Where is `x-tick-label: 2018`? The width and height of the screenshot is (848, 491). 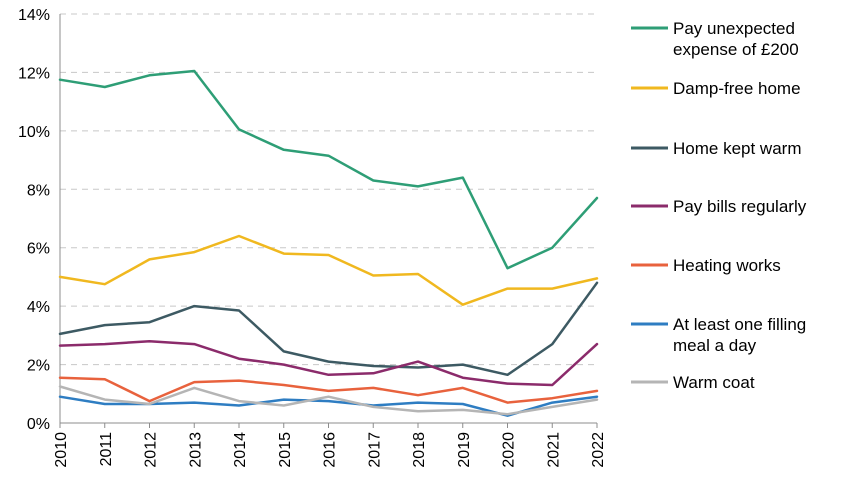 x-tick-label: 2018 is located at coordinates (419, 450).